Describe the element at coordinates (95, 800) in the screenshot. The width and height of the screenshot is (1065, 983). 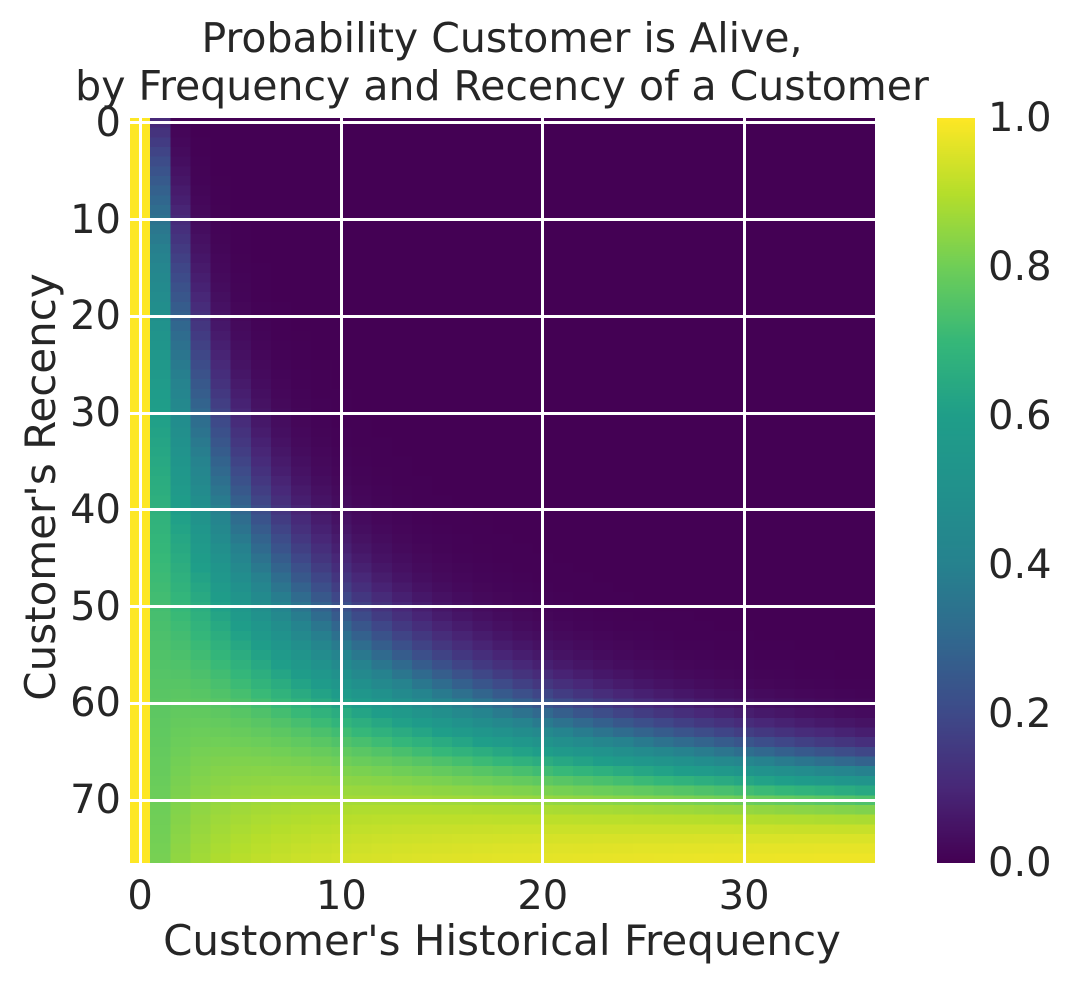
I see `y-tick-label: 70` at that location.